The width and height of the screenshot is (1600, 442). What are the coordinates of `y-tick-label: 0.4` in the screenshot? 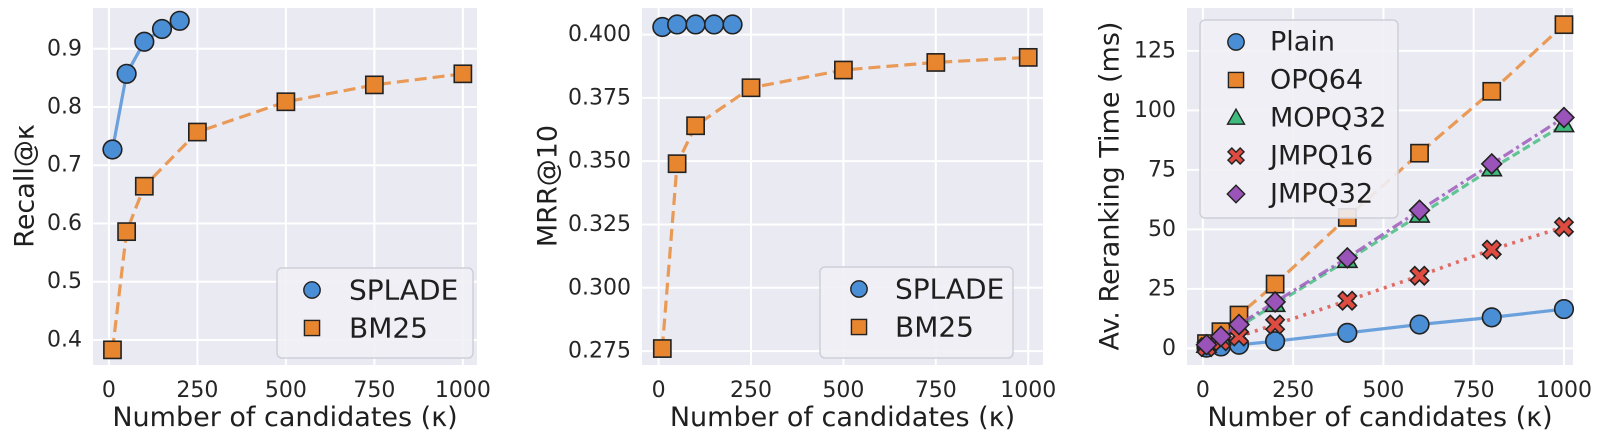 It's located at (64, 339).